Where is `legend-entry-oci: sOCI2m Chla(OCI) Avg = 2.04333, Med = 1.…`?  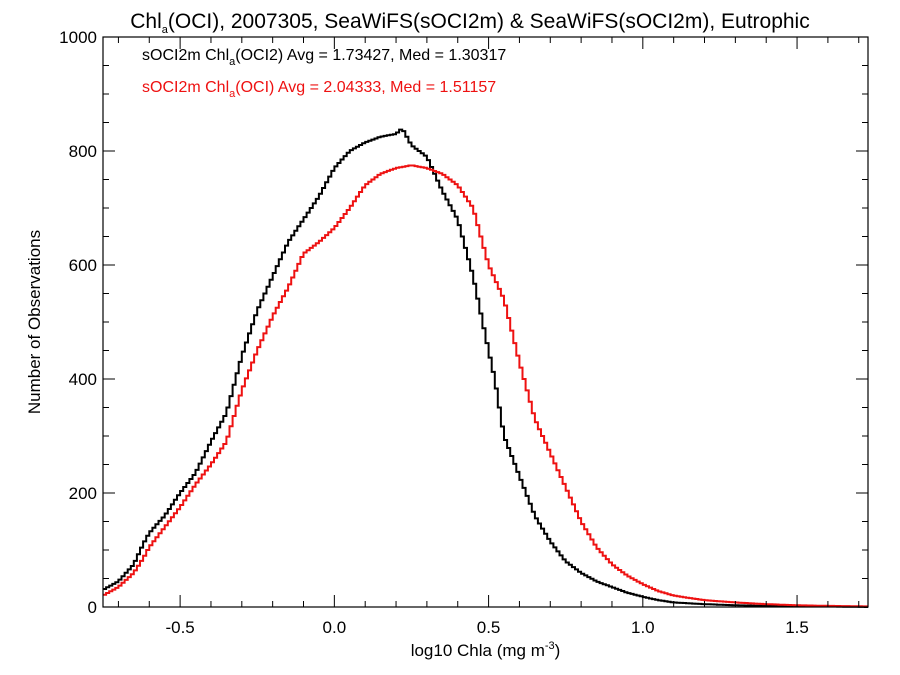 legend-entry-oci: sOCI2m Chla(OCI) Avg = 2.04333, Med = 1.… is located at coordinates (319, 89).